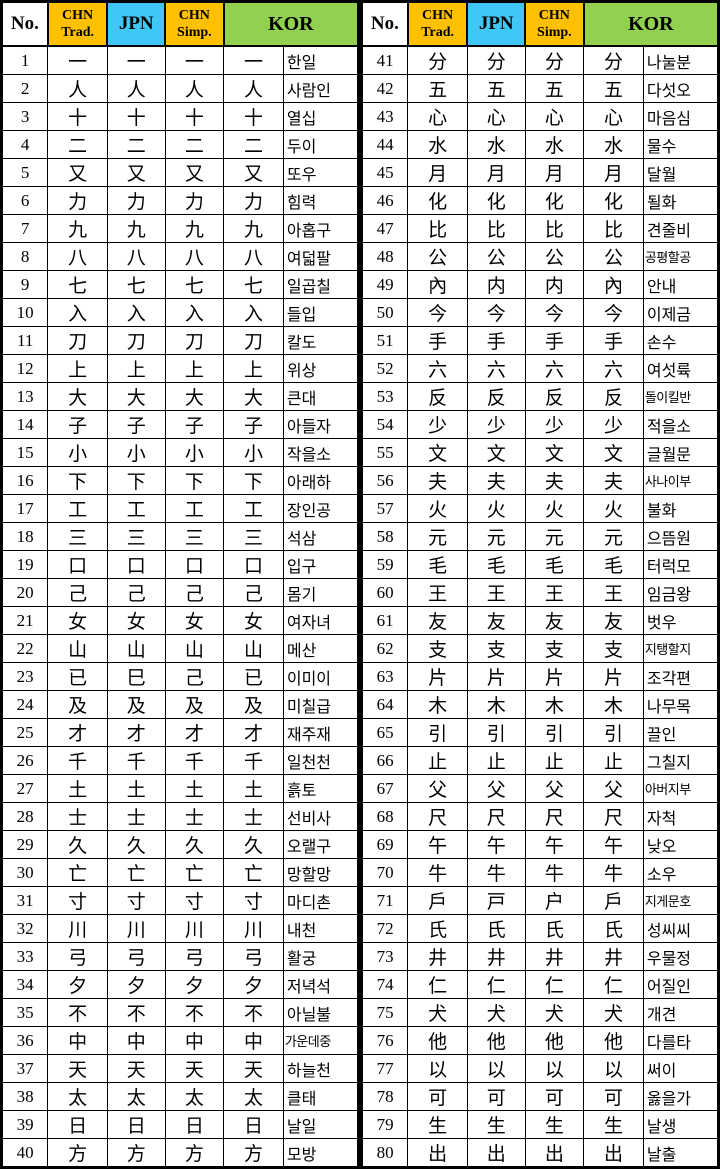 The width and height of the screenshot is (720, 1169). Describe the element at coordinates (681, 284) in the screenshot. I see `korean-reading-cell: 안내` at that location.